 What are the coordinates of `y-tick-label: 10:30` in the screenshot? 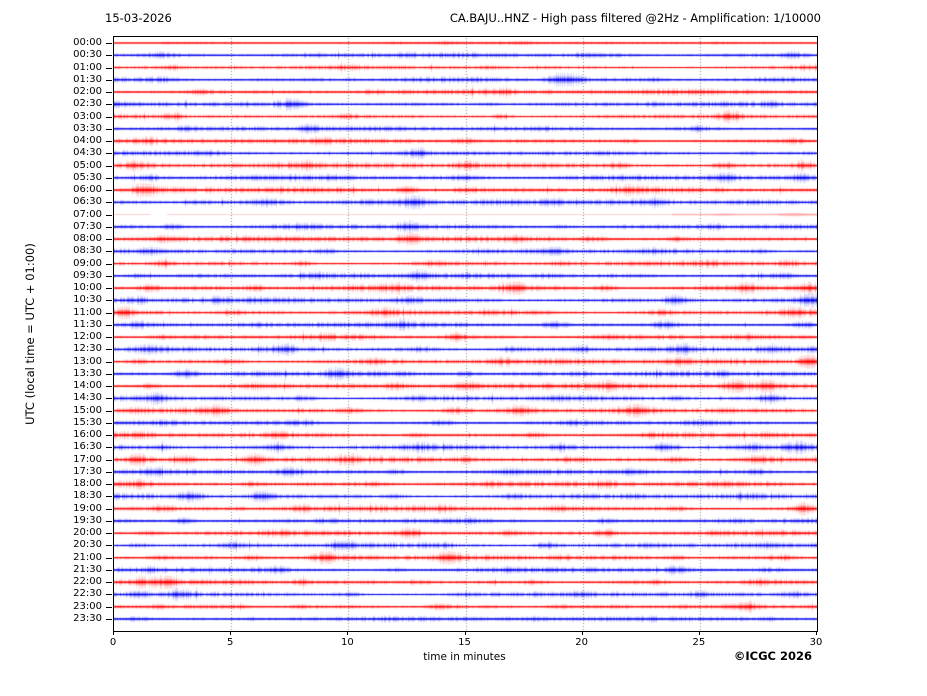 It's located at (87, 300).